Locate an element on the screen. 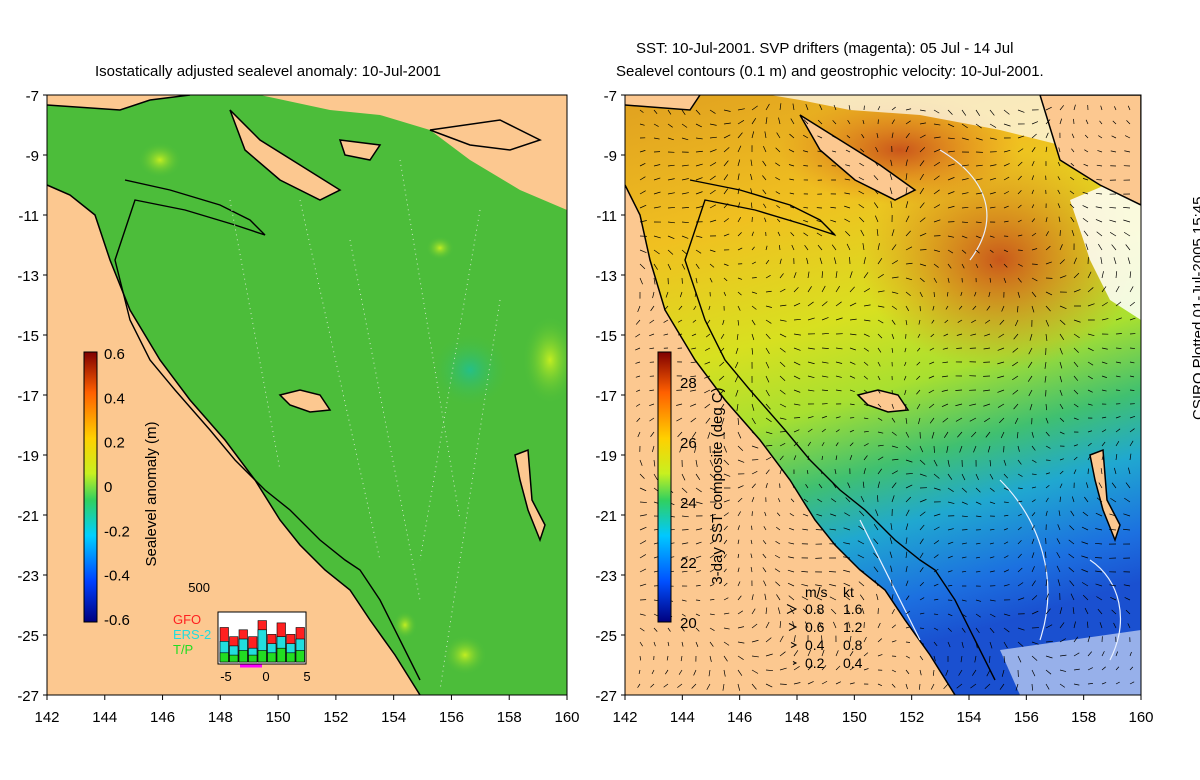 This screenshot has height=780, width=1200. lat-tick-label: -13 is located at coordinates (606, 276).